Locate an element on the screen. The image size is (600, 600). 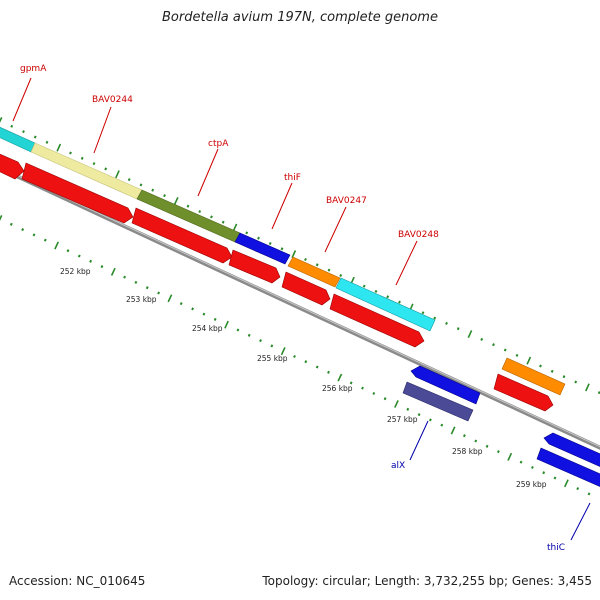
tick-label: 252 kbp is located at coordinates (75, 271).